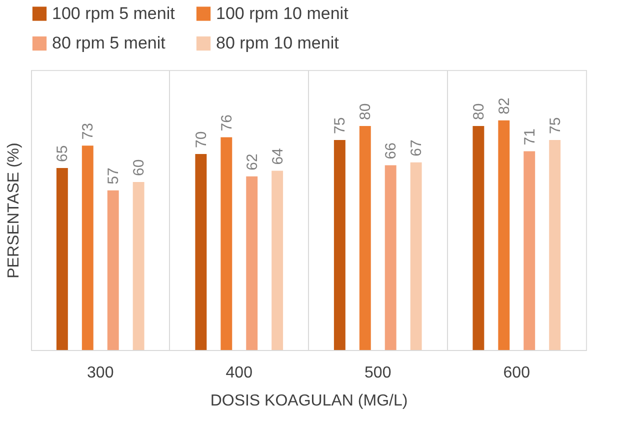 This screenshot has height=443, width=630. What do you see at coordinates (88, 131) in the screenshot?
I see `data-label: 73` at bounding box center [88, 131].